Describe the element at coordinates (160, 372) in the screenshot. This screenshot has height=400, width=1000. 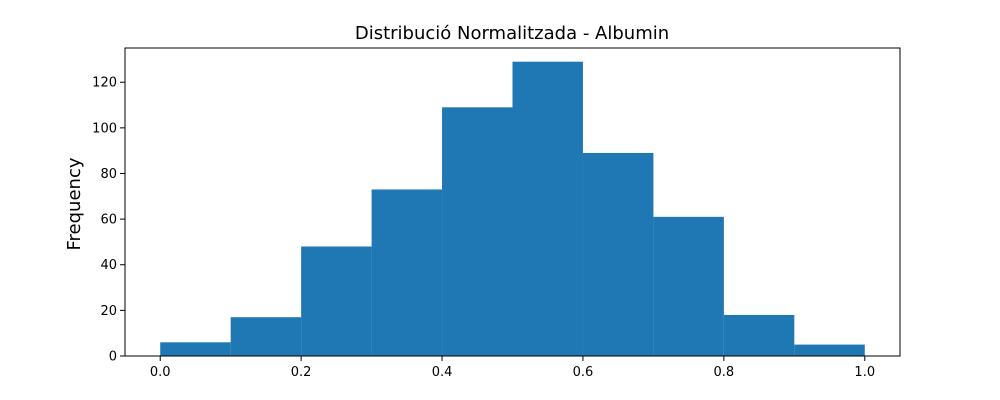
I see `x-tick-label: 0.0` at that location.